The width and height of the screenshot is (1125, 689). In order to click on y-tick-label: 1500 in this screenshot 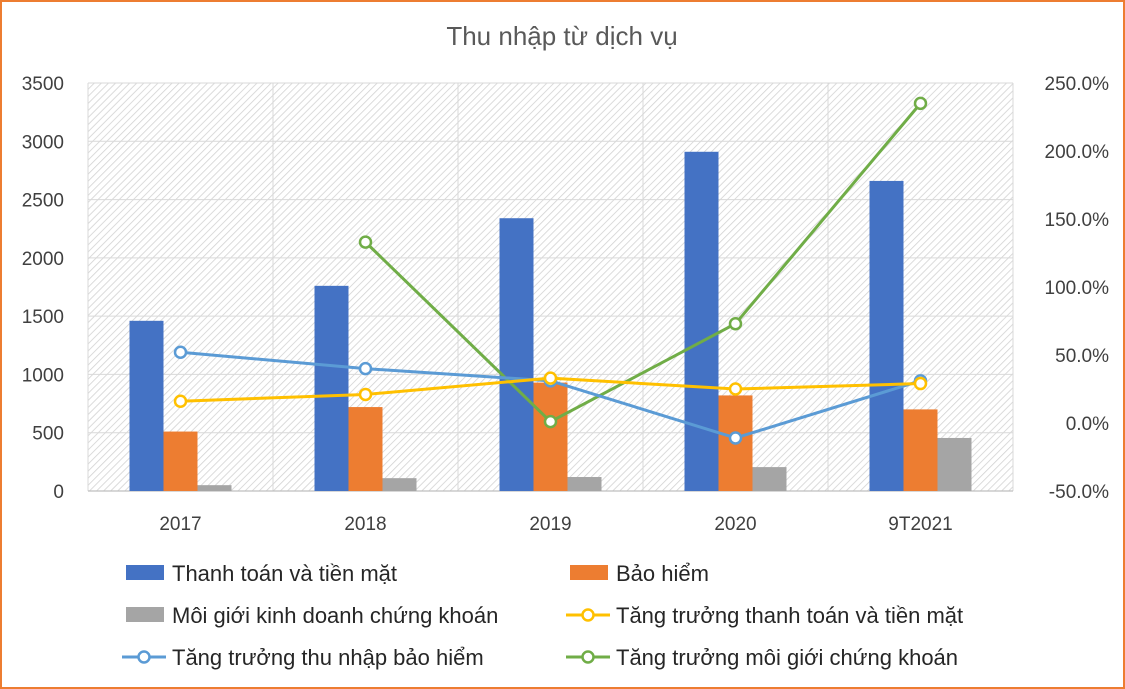, I will do `click(43, 317)`.